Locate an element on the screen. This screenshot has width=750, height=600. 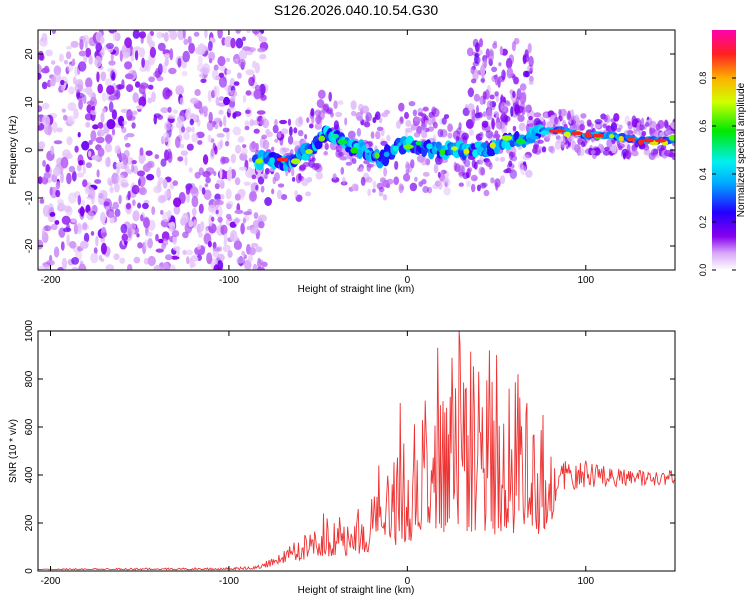
snr-ytick-label: 800 is located at coordinates (29, 378).